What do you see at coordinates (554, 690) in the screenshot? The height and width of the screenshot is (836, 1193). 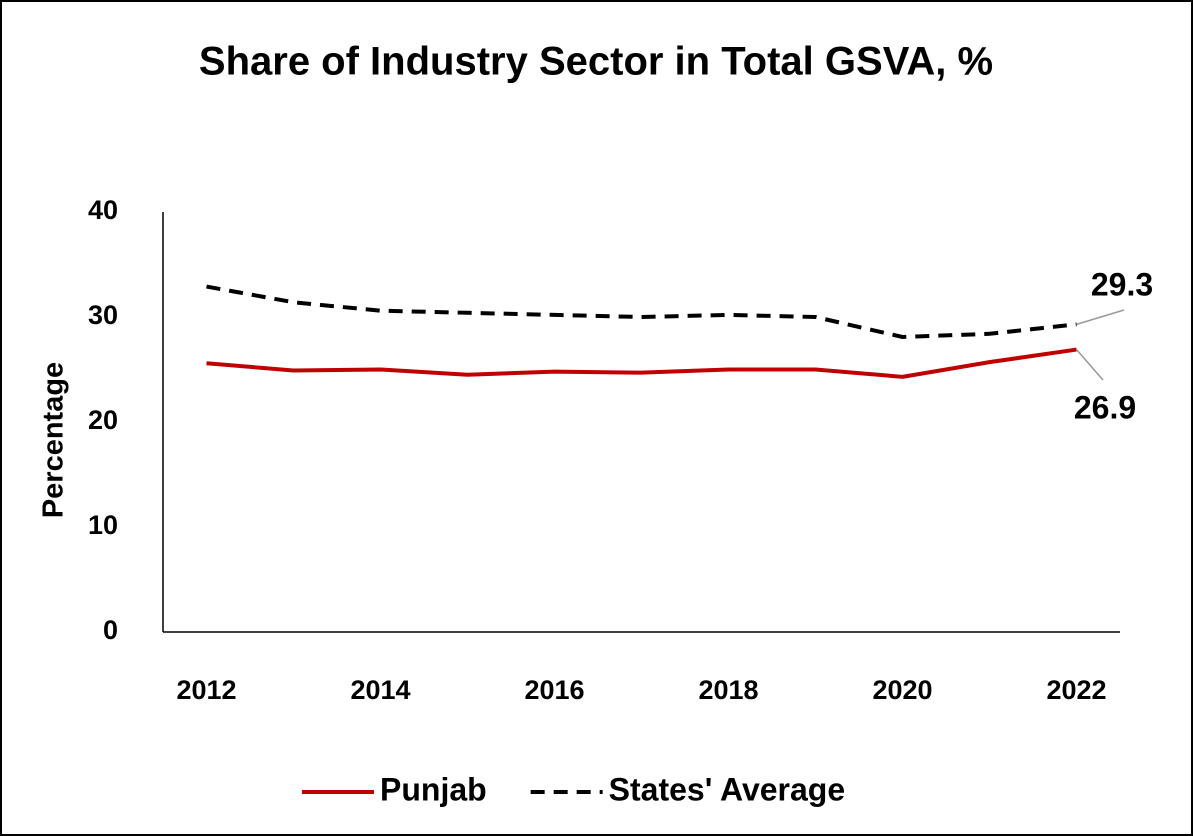 I see `x-tick-label: 2016` at bounding box center [554, 690].